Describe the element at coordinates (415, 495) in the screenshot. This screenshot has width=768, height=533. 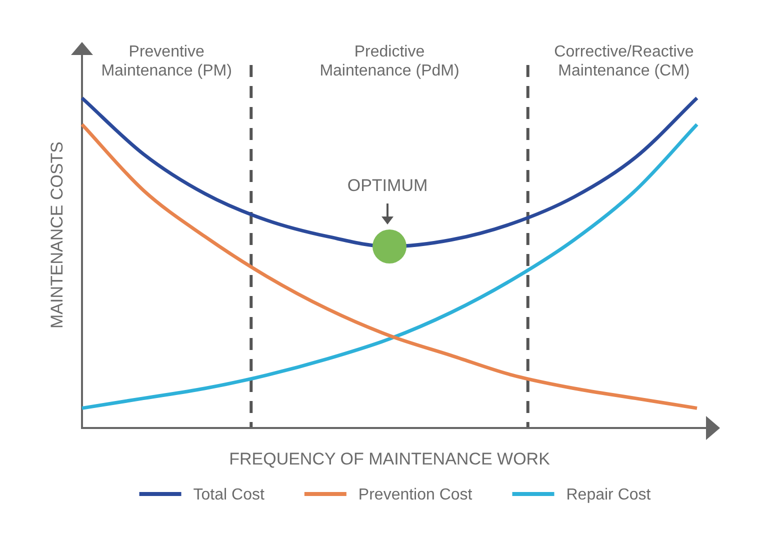
I see `legend-label: Prevention Cost` at that location.